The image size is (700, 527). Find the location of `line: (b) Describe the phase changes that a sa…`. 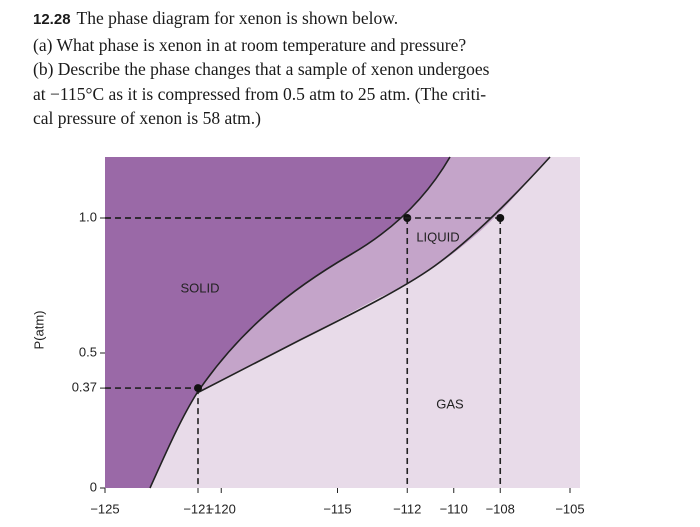

line: (b) Describe the phase changes that a sa… is located at coordinates (261, 69).